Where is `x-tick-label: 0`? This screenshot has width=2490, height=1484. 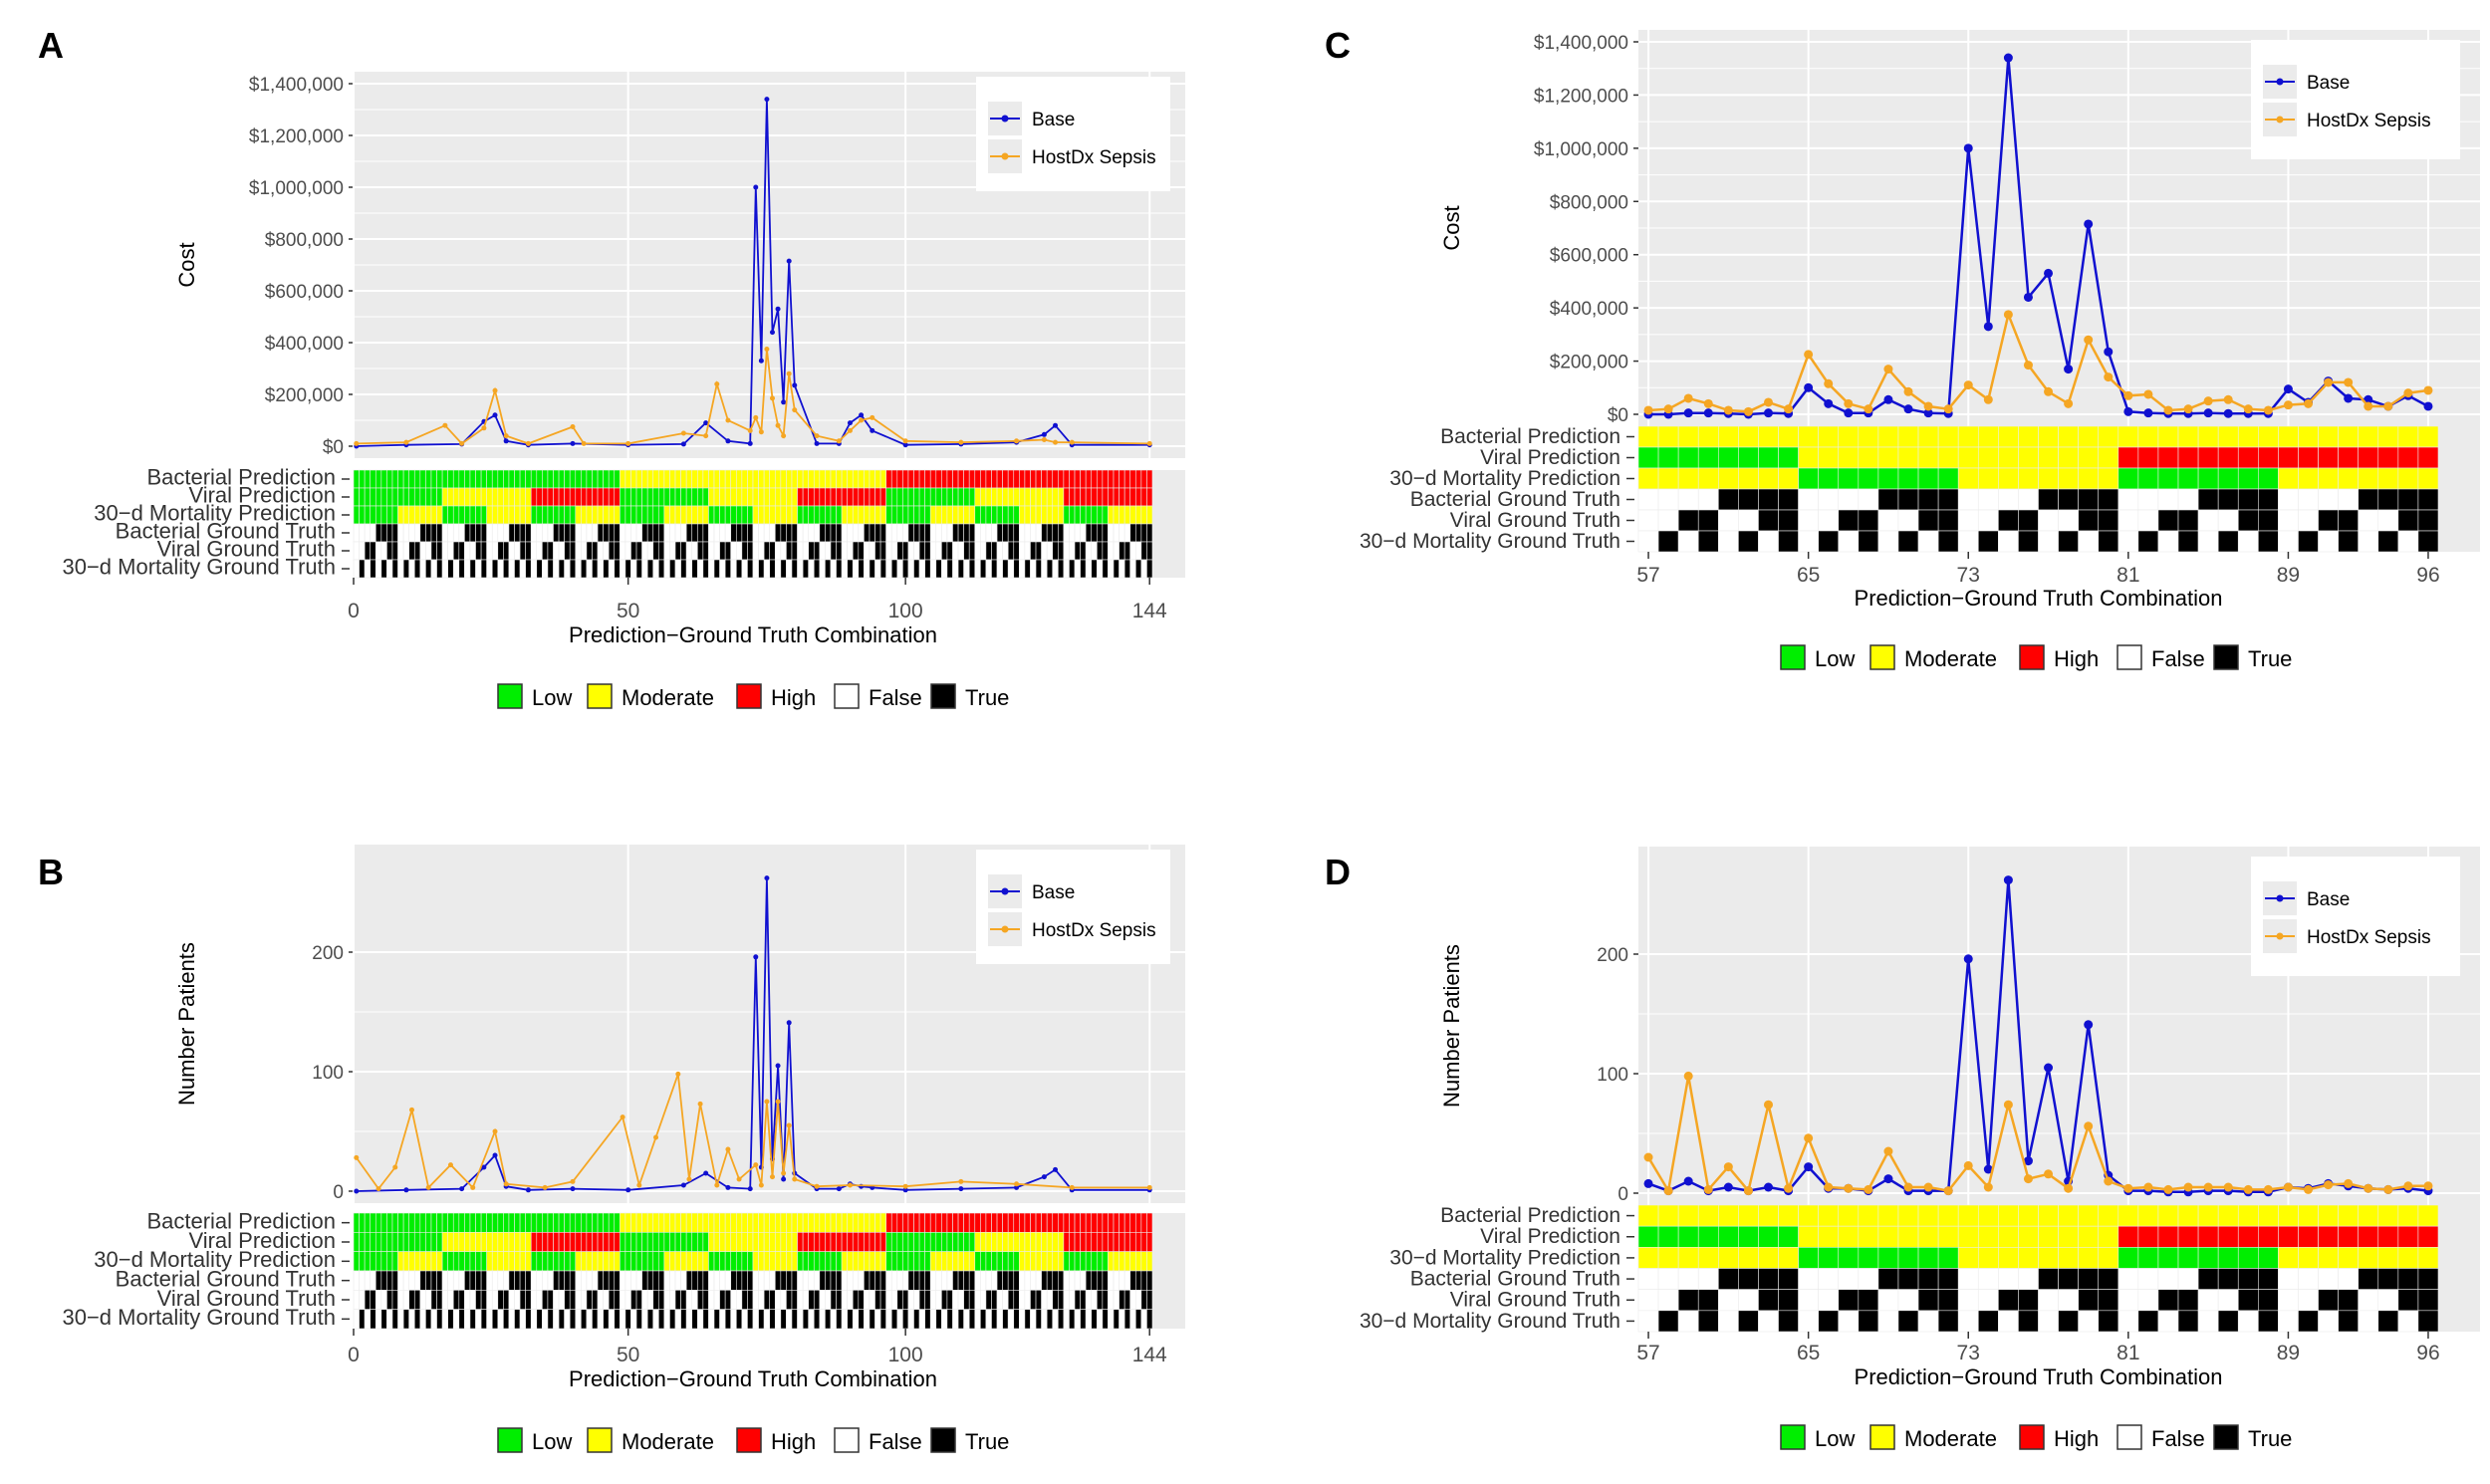 x-tick-label: 0 is located at coordinates (354, 611).